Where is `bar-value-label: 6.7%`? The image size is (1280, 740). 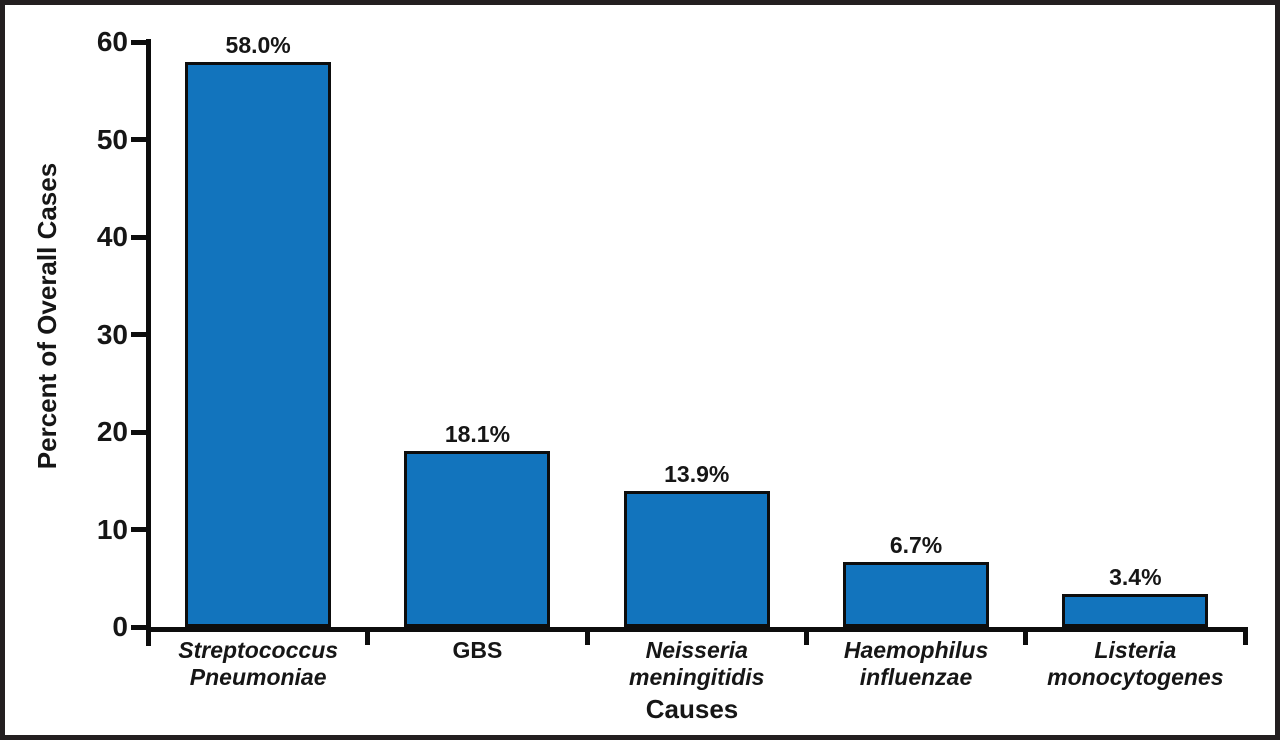
bar-value-label: 6.7% is located at coordinates (916, 544).